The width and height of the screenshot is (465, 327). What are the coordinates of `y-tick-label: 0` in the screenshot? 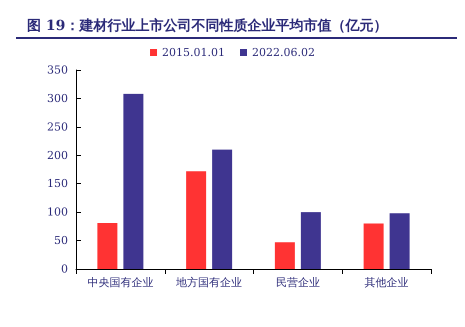 It's located at (64, 269).